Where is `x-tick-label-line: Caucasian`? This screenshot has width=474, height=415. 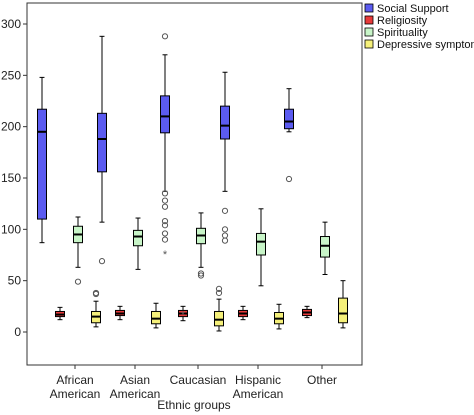
x-tick-label-line: Caucasian is located at coordinates (198, 380).